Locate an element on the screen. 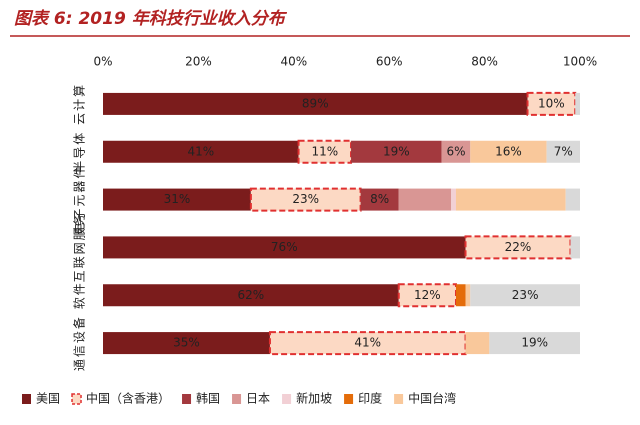  data-label: 12% is located at coordinates (427, 295).